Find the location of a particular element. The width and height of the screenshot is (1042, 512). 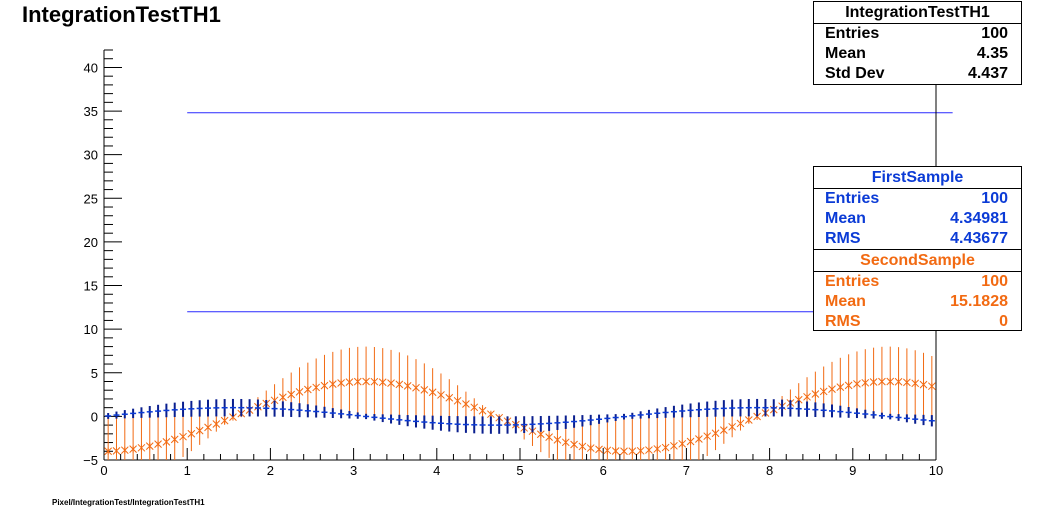

stats-value: 100 is located at coordinates (994, 33).